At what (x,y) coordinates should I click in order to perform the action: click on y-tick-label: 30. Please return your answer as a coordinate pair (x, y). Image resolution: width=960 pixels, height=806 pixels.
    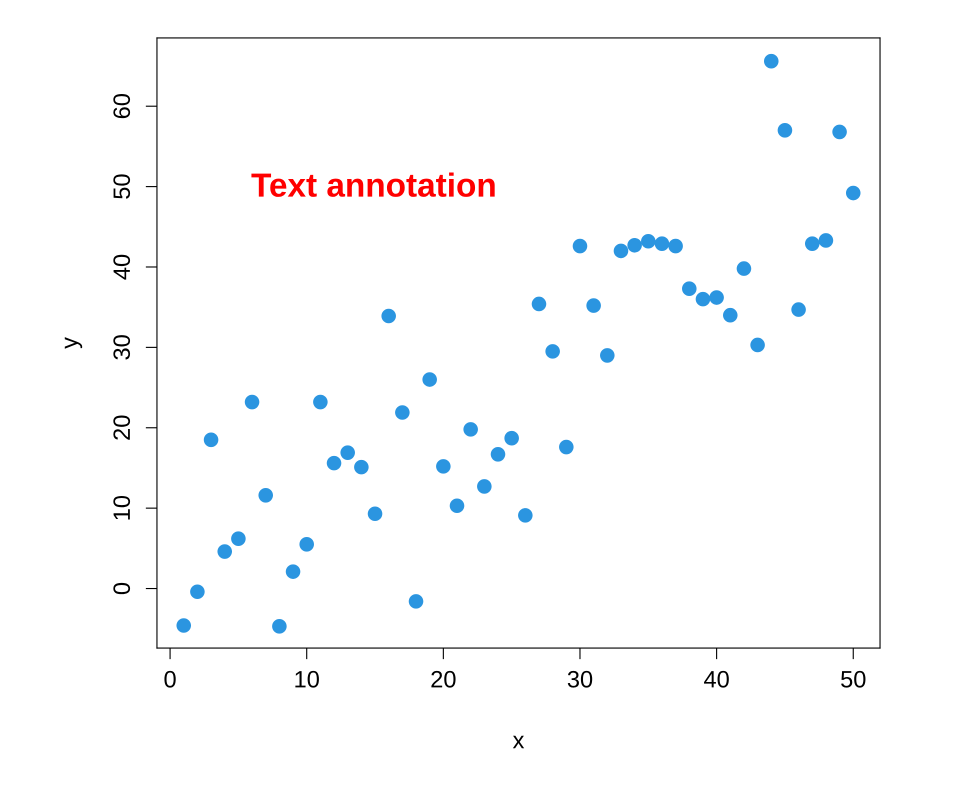
    Looking at the image, I should click on (121, 347).